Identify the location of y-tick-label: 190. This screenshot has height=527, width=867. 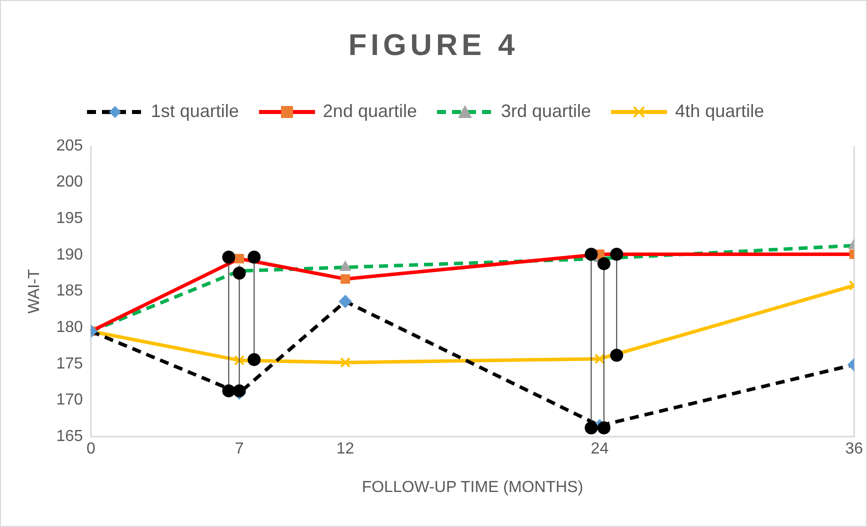
(69, 255).